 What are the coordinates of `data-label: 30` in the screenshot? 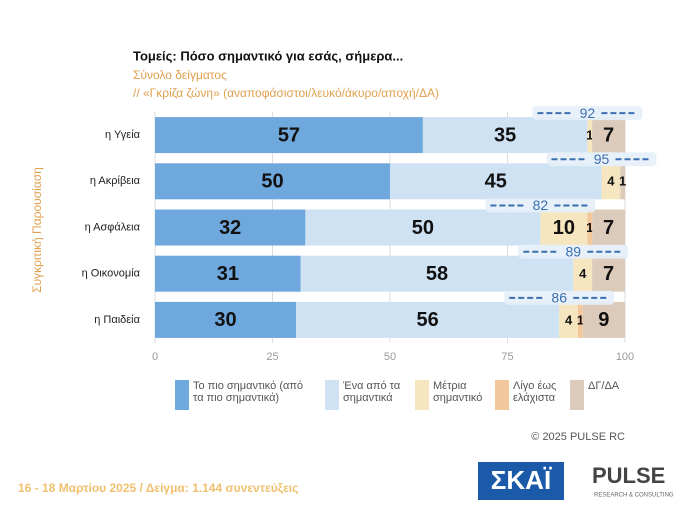 It's located at (225, 320).